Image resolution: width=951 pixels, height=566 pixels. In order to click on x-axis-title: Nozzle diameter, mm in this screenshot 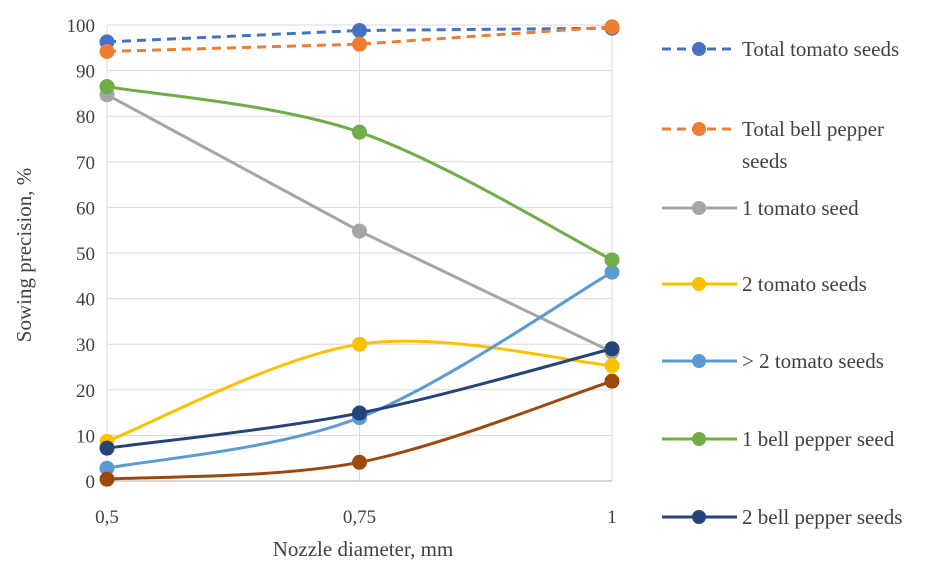, I will do `click(363, 549)`.